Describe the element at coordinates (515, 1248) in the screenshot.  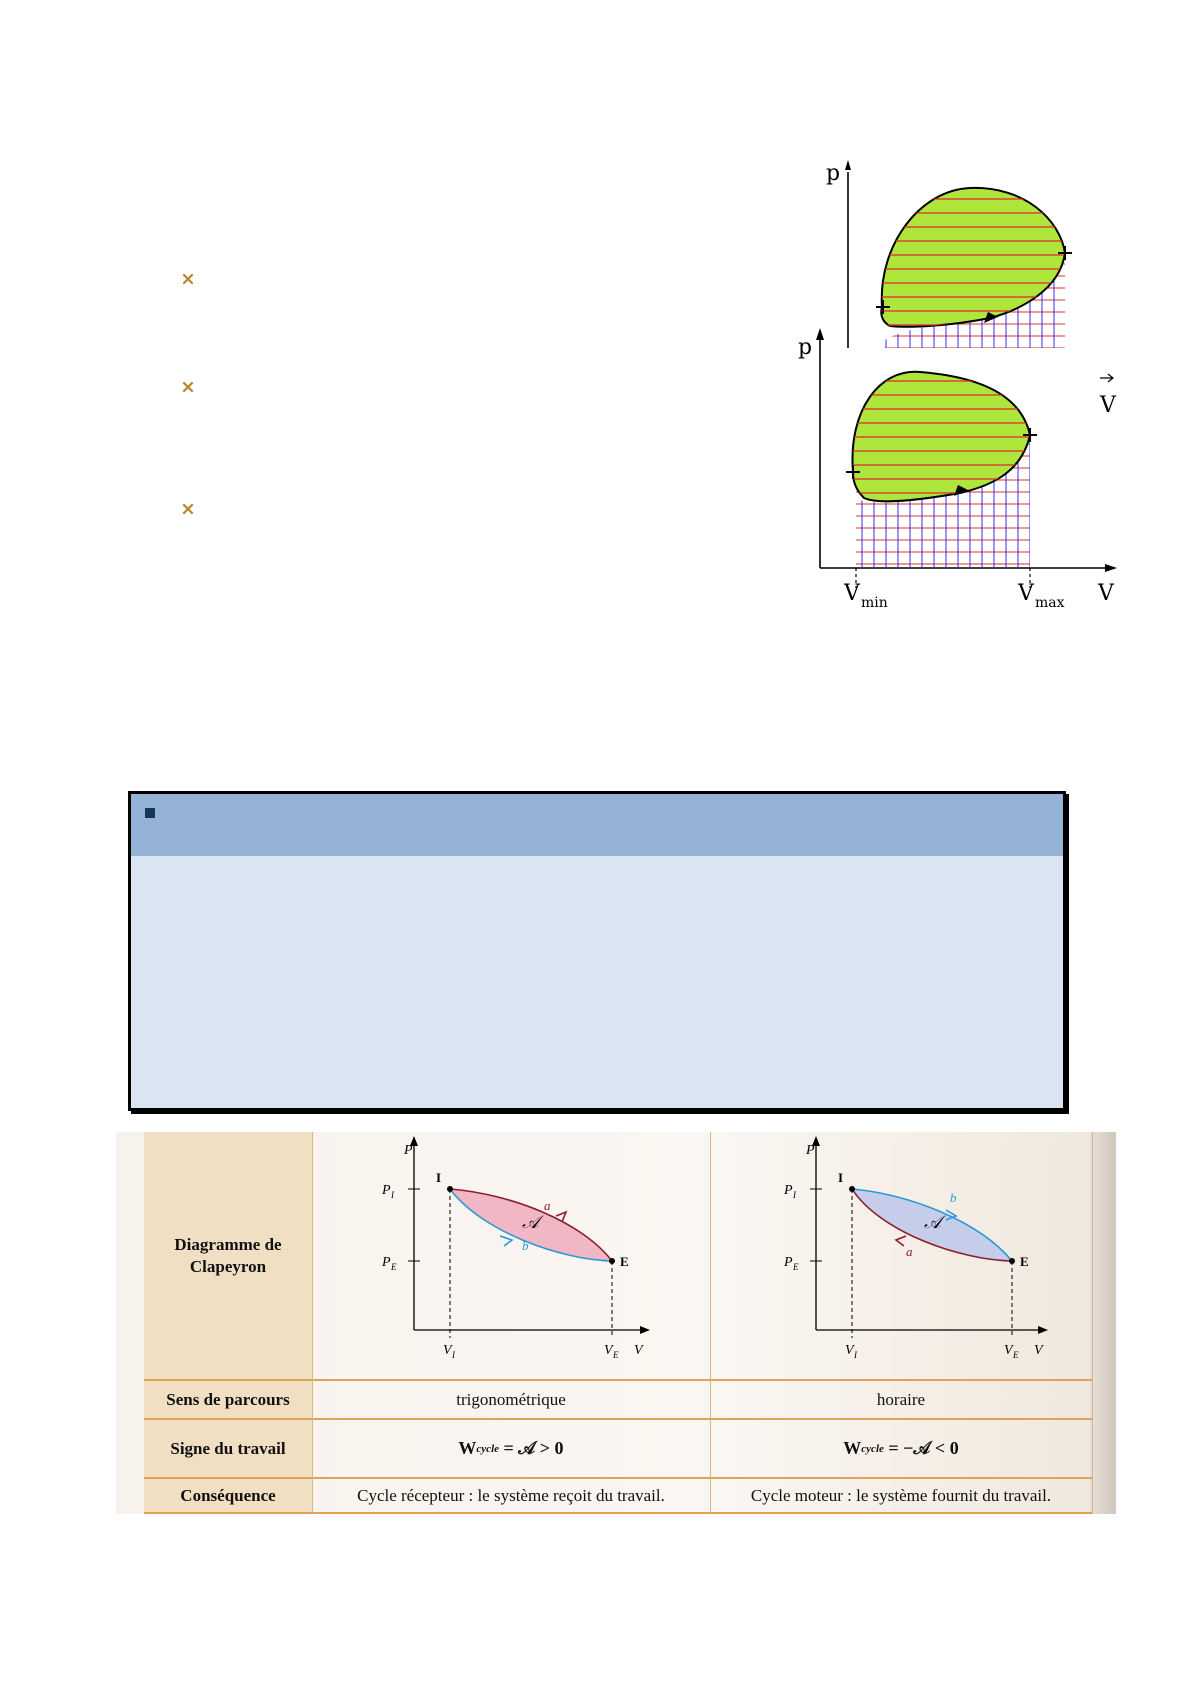
I see `clapeyron-diagram-receptor: P P I P E V I V E V a b 𝒜 I E` at that location.